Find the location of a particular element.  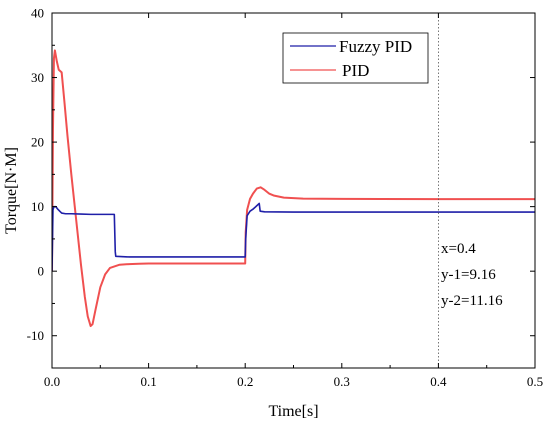

annotation-y1-value: y-1=9.16 is located at coordinates (468, 275).